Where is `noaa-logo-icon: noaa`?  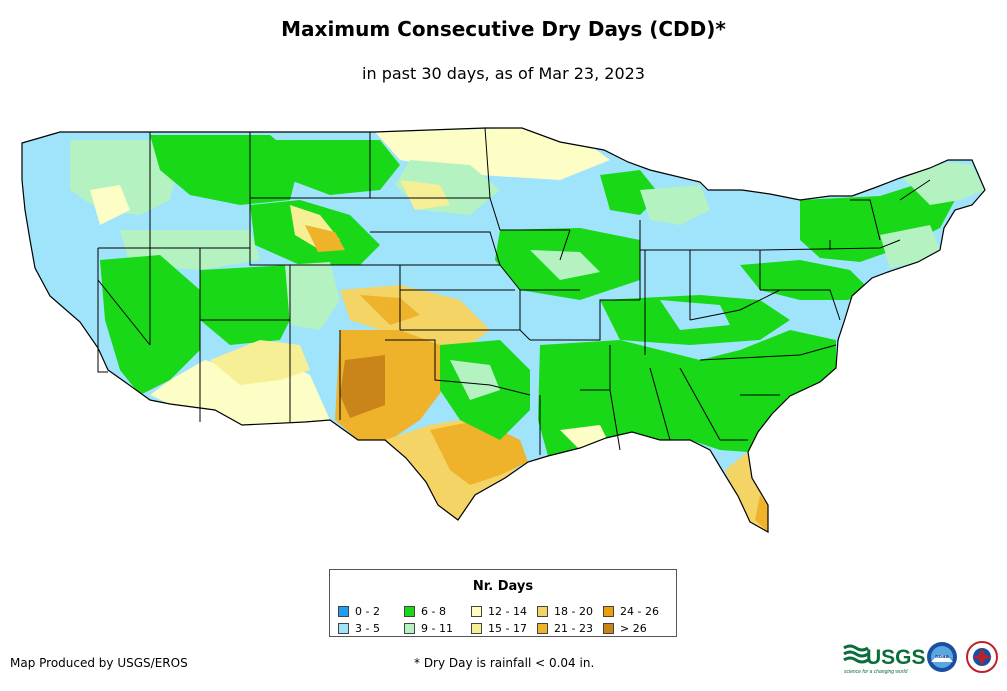 noaa-logo-icon: noaa is located at coordinates (942, 657).